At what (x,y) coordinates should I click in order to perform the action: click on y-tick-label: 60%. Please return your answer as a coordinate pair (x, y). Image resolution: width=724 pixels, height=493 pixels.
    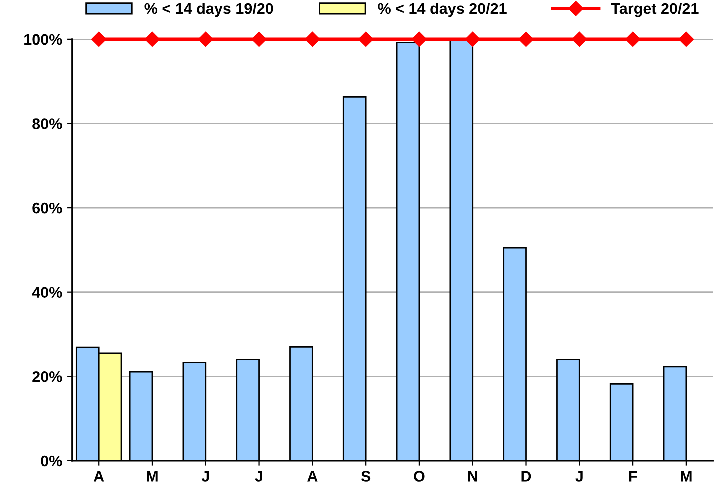
    Looking at the image, I should click on (47, 208).